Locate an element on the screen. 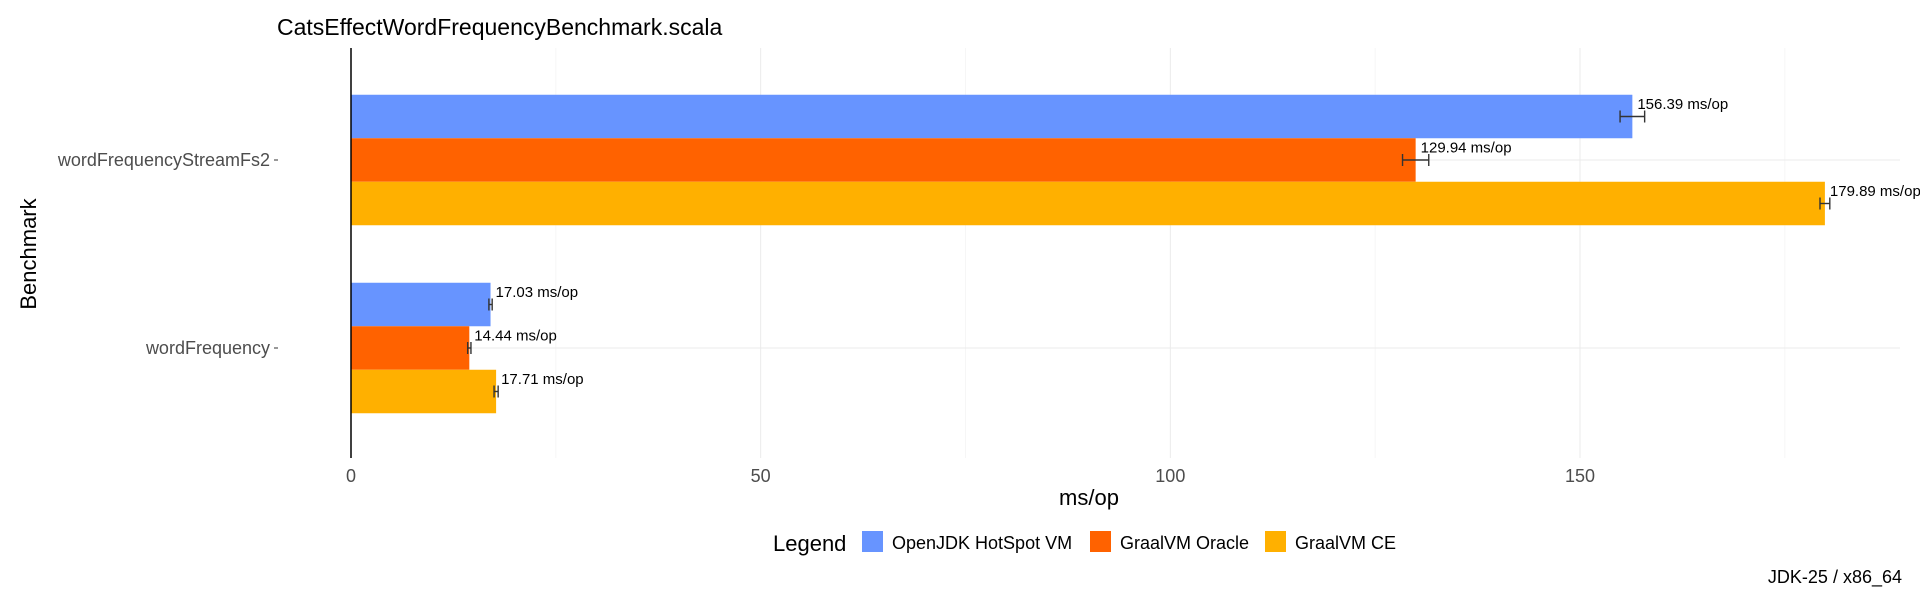 The width and height of the screenshot is (1920, 605). legend-label: GraalVM Oracle is located at coordinates (1184, 543).